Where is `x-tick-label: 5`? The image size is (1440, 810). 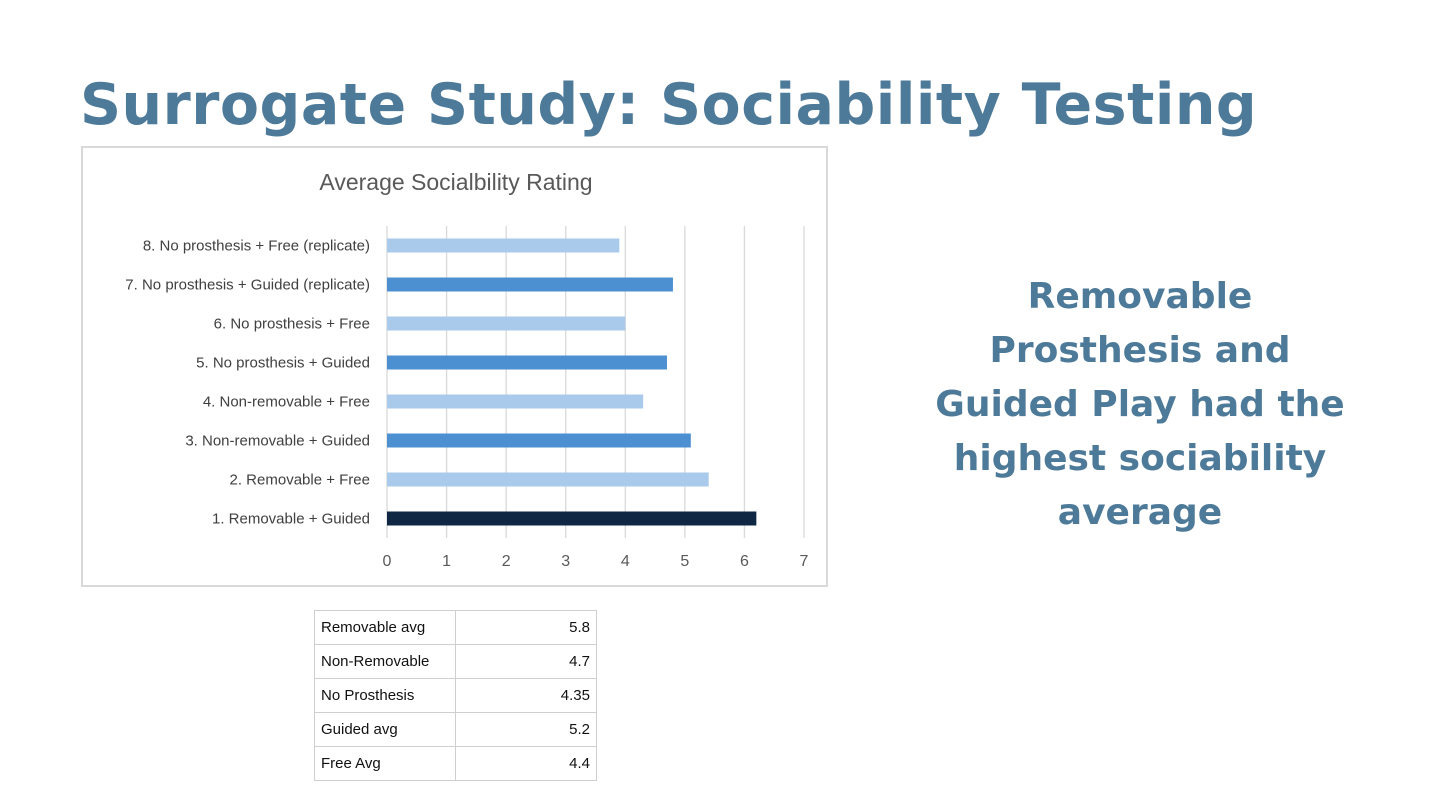
x-tick-label: 5 is located at coordinates (684, 561).